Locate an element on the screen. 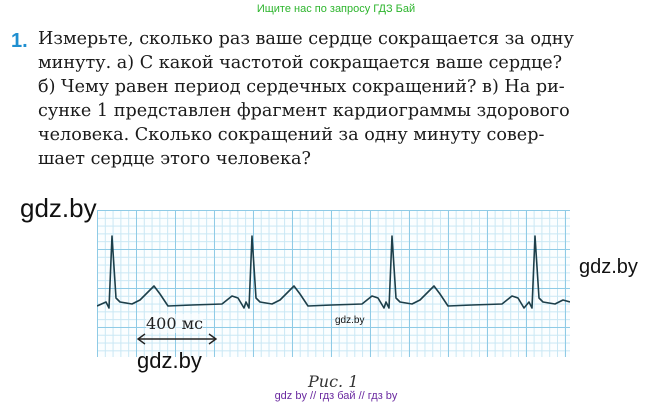 The height and width of the screenshot is (407, 672). watermark-left: gdz.by is located at coordinates (58, 208).